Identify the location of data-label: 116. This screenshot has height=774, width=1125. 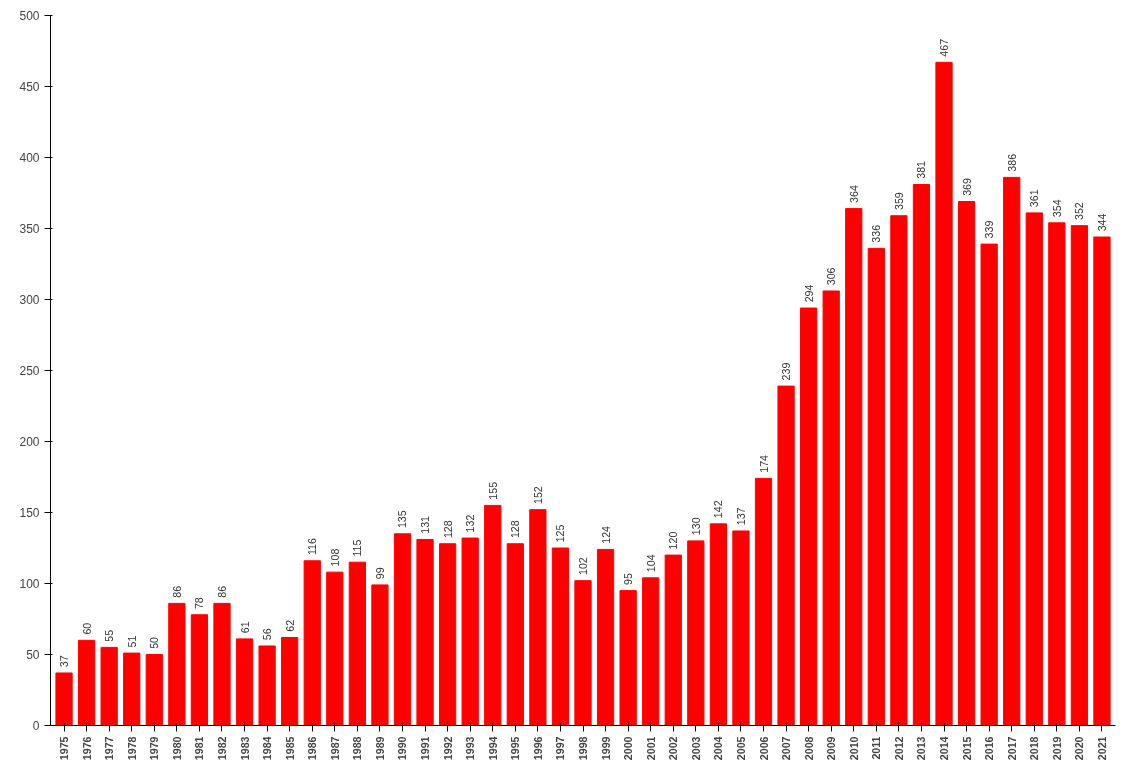
(312, 547).